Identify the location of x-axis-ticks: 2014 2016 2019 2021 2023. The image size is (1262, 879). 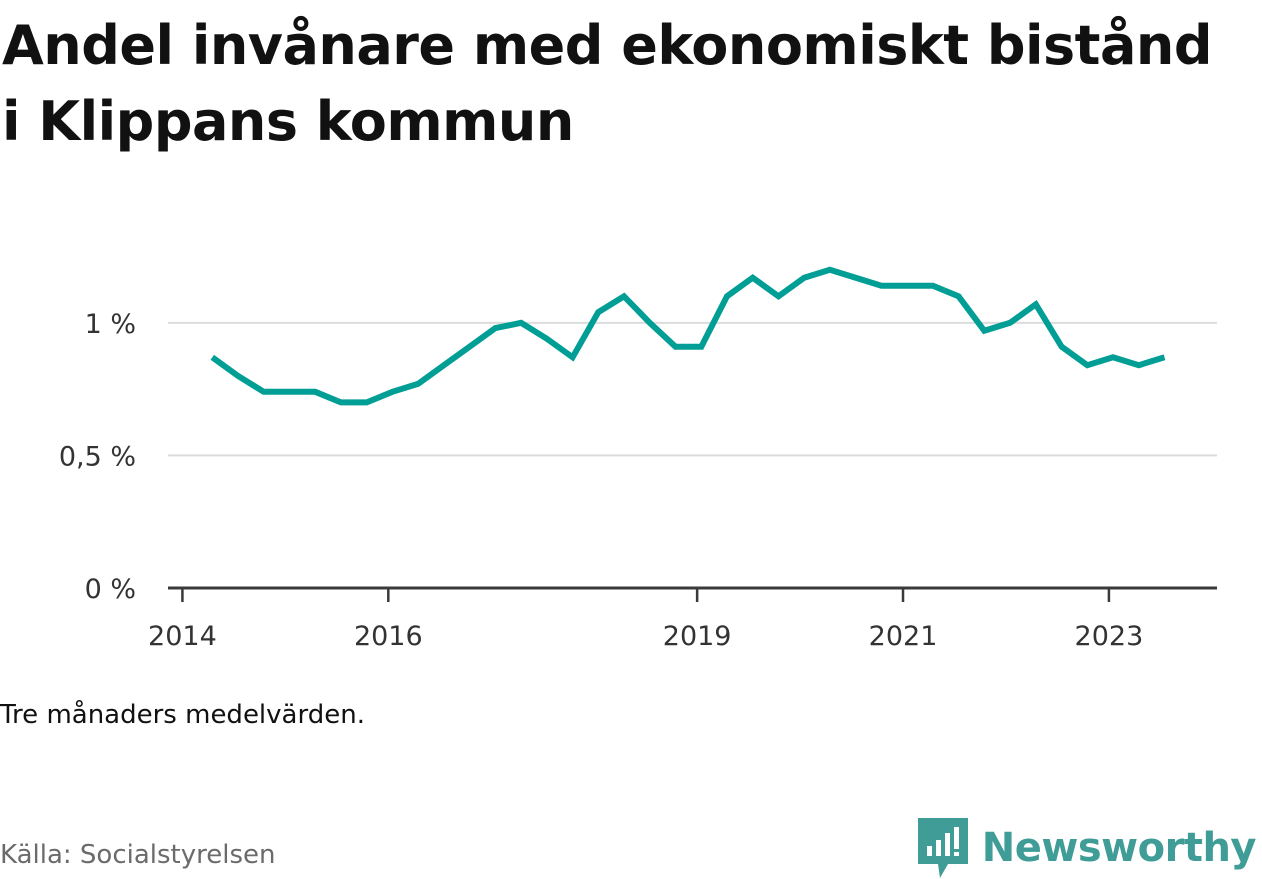
(645, 620).